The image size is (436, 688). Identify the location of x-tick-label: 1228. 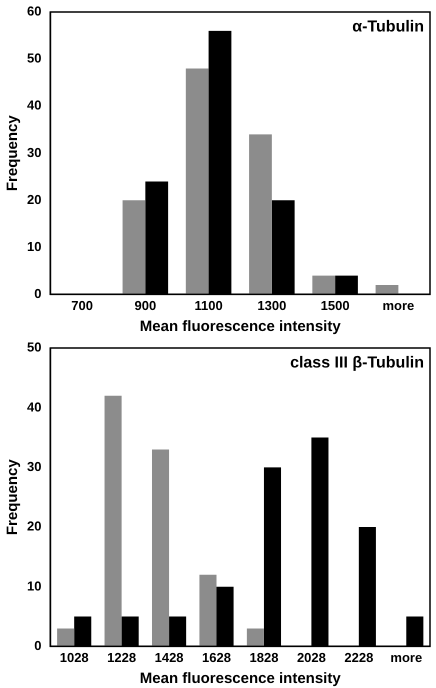
(121, 657).